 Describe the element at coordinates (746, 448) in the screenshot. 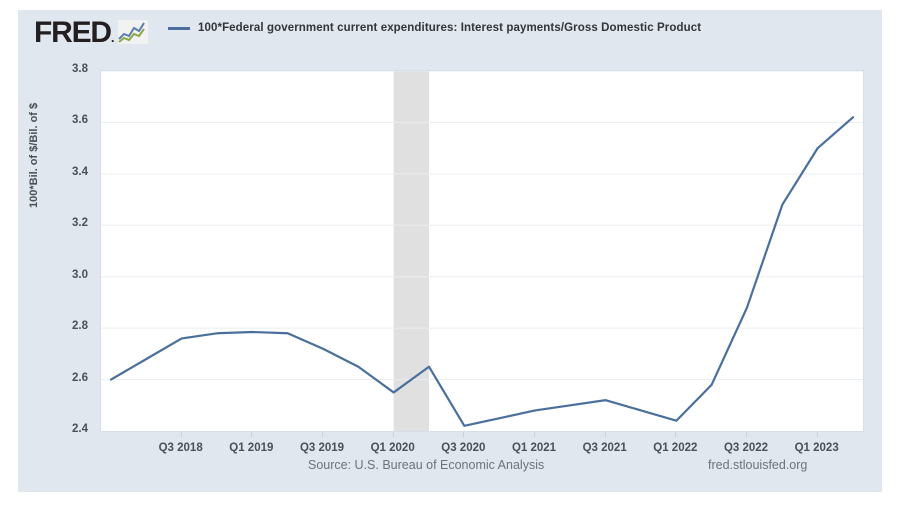

I see `x-axis-tick-label: Q3 2022` at that location.